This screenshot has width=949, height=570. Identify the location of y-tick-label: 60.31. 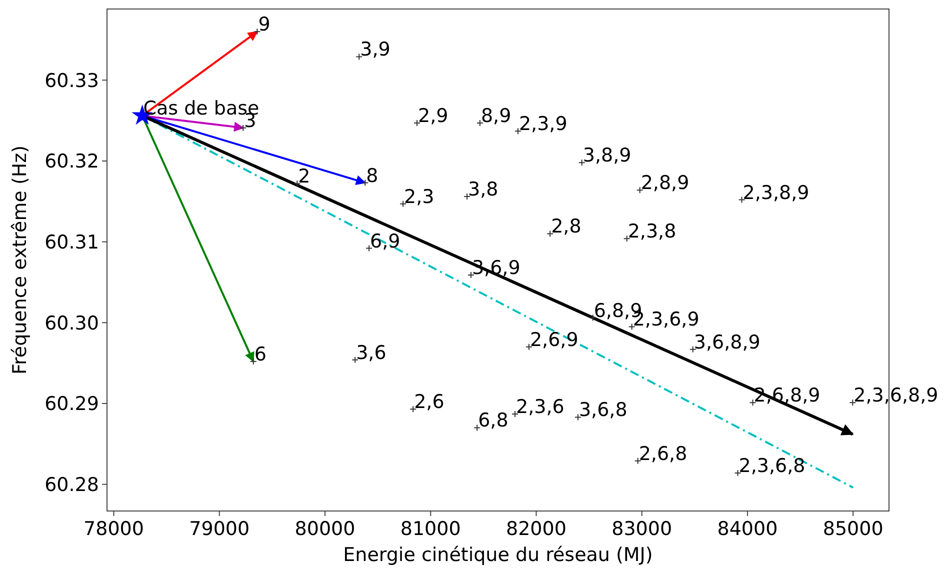
(71, 242).